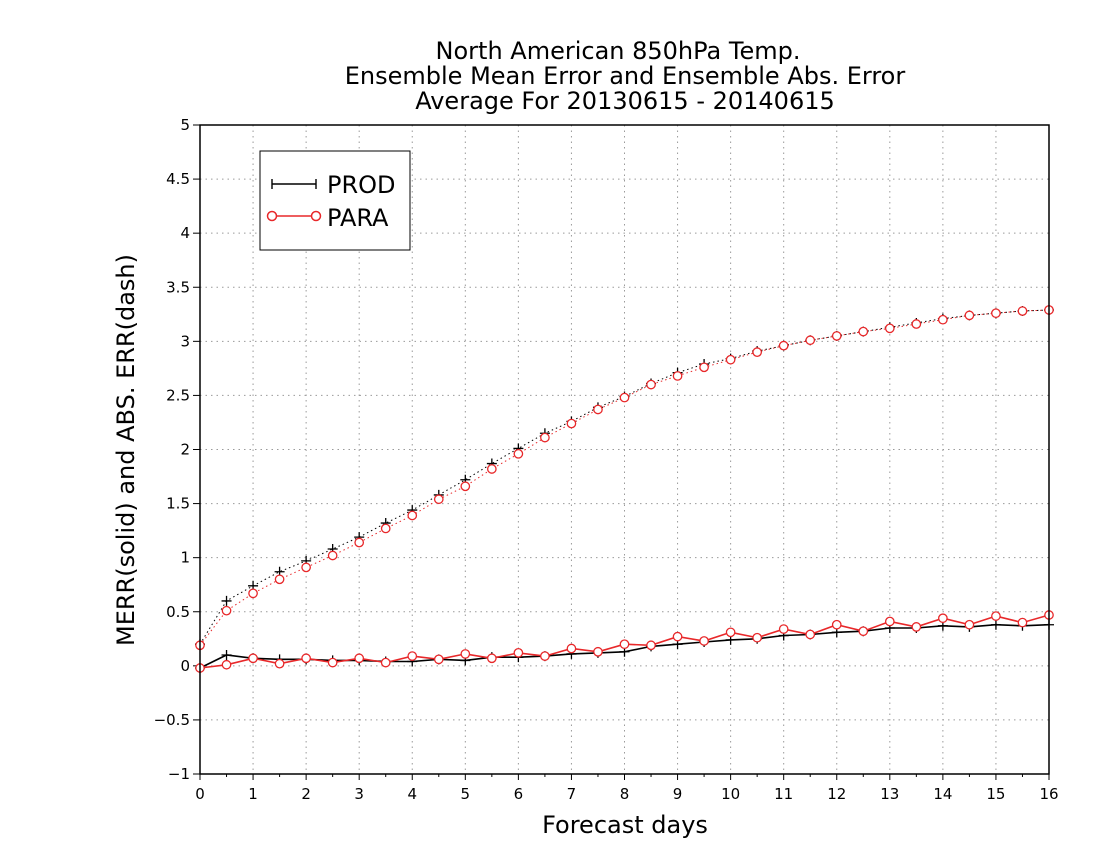  I want to click on x-tick-label: 9, so click(678, 794).